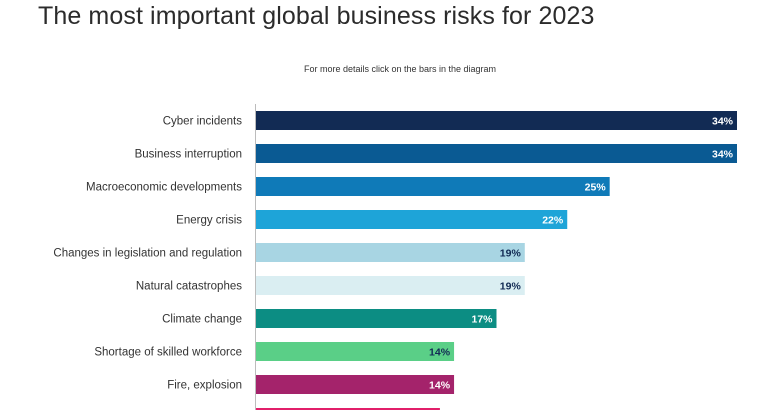  I want to click on bar-natural-catastrophes, so click(390, 285).